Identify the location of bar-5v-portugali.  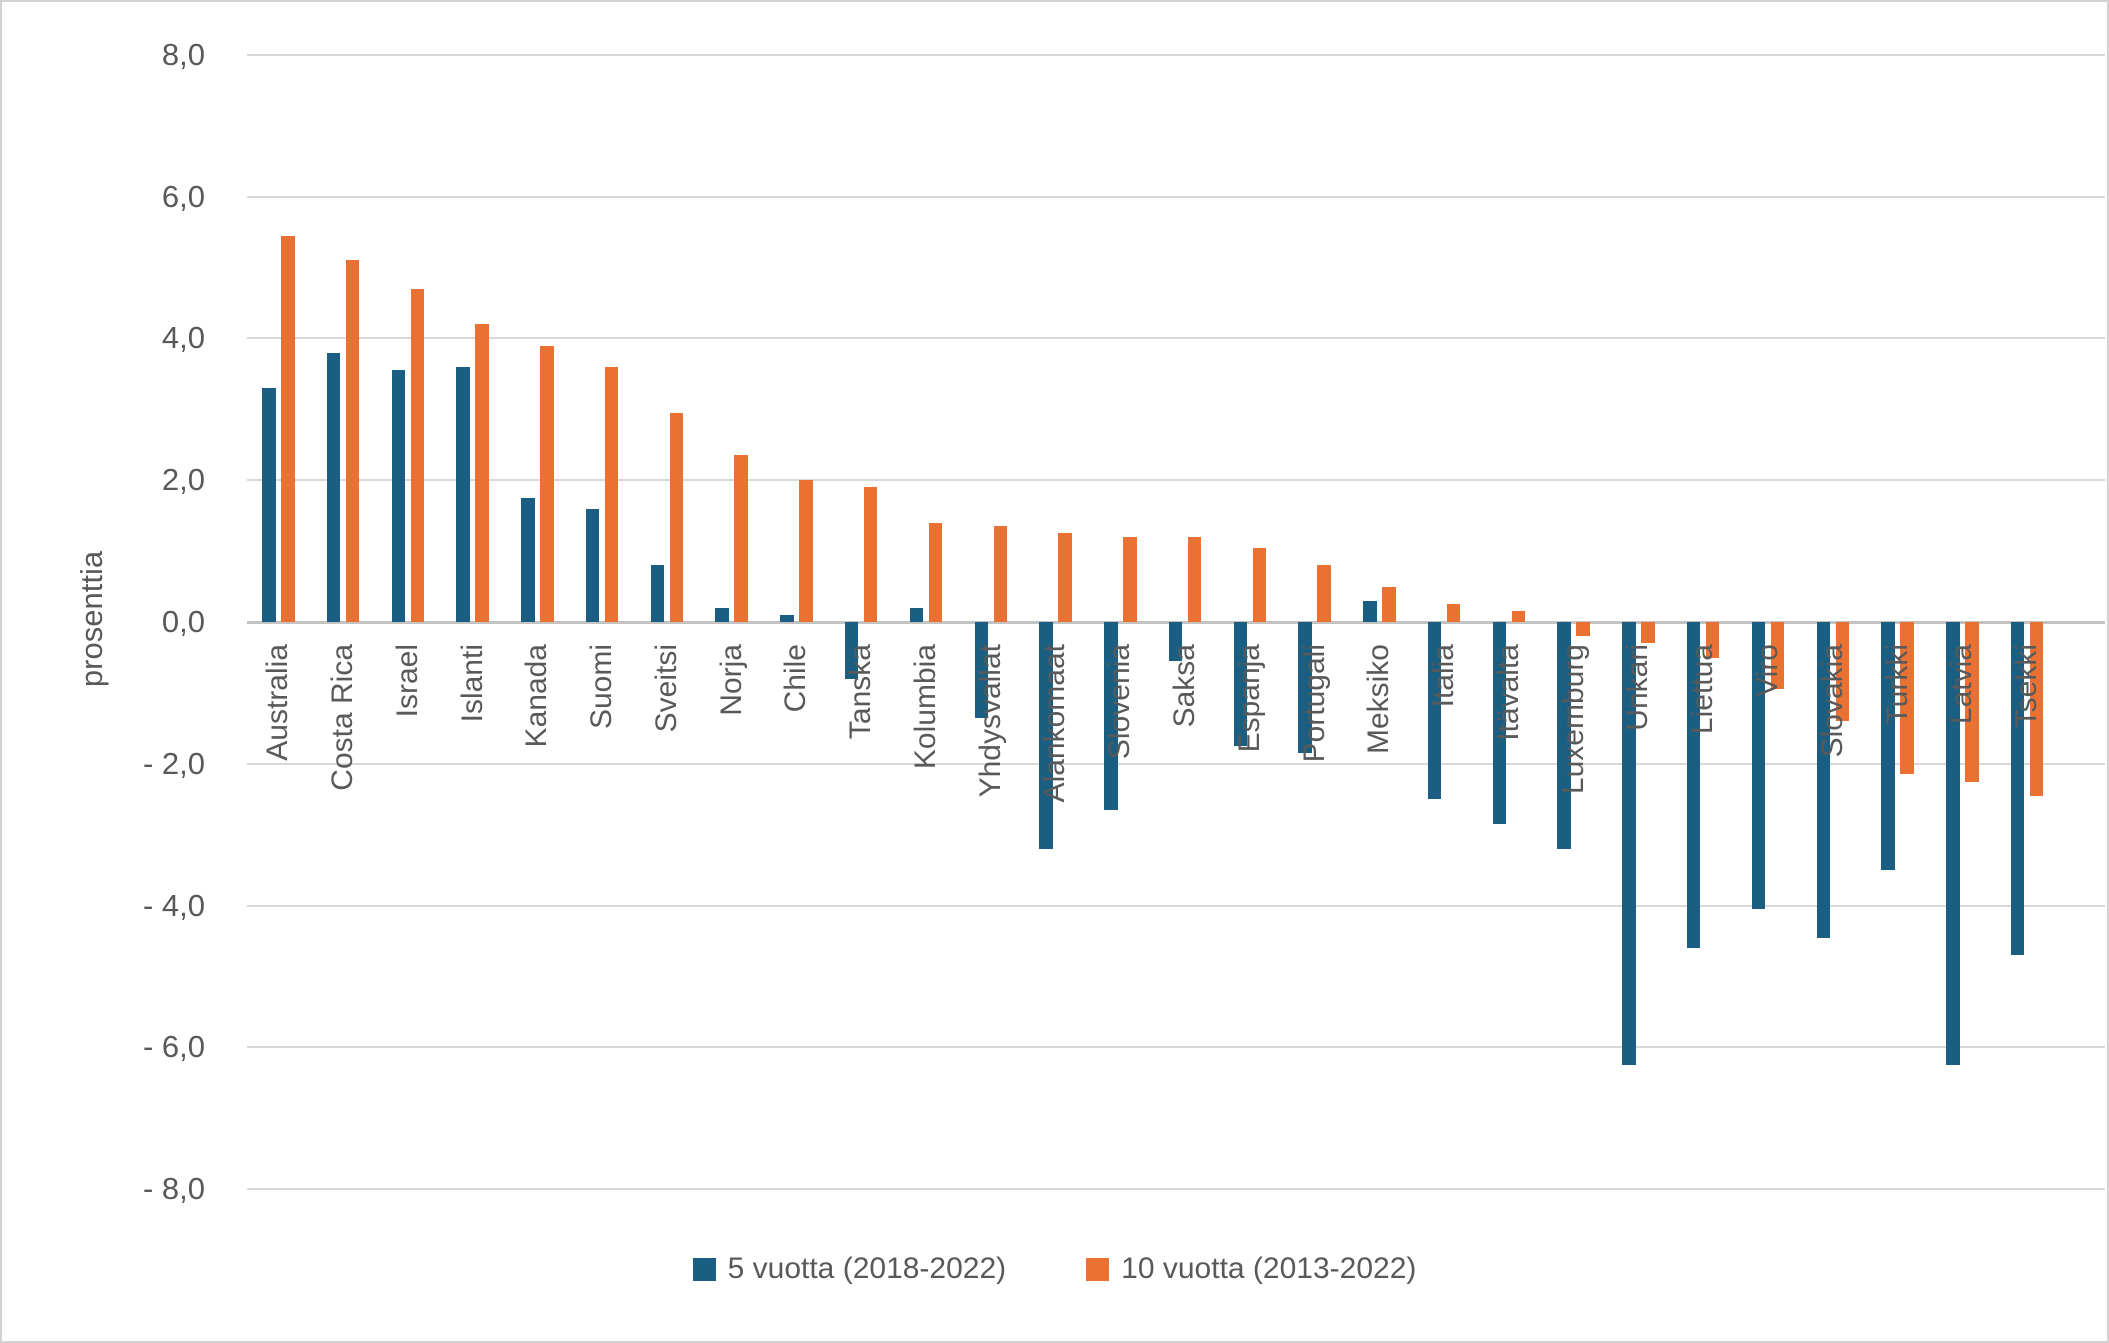
(1305, 688).